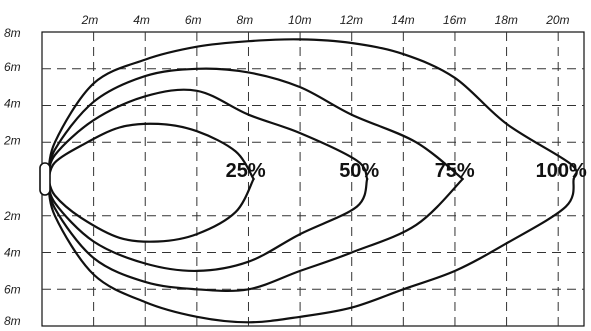 The height and width of the screenshot is (331, 591). I want to click on emitter-icon, so click(45, 179).